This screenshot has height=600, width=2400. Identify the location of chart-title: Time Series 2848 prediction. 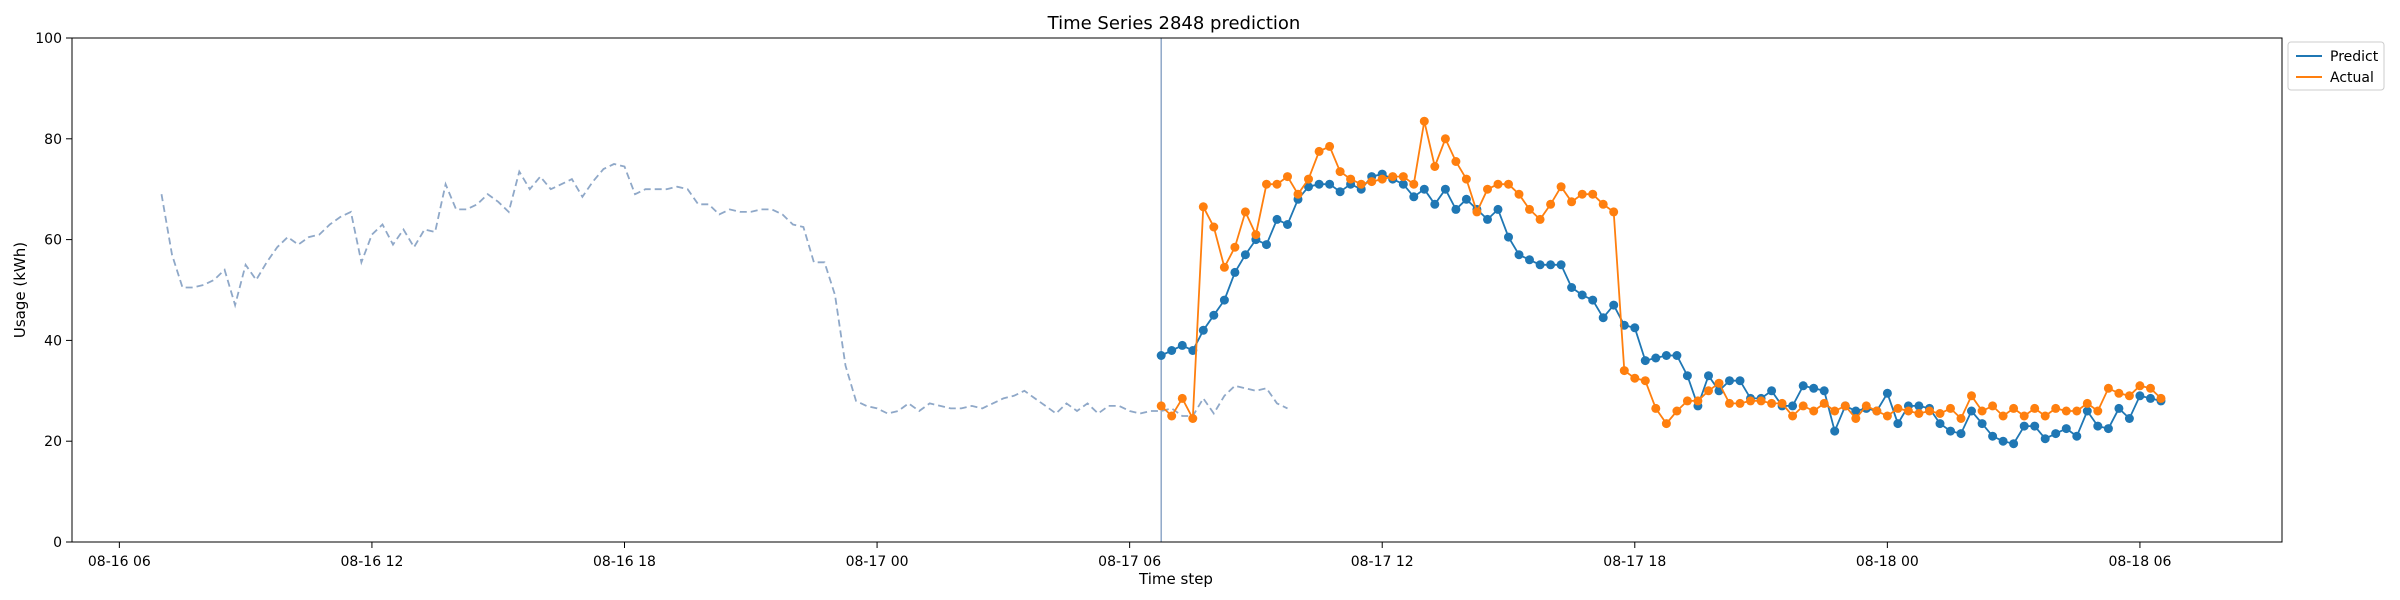
(1174, 23).